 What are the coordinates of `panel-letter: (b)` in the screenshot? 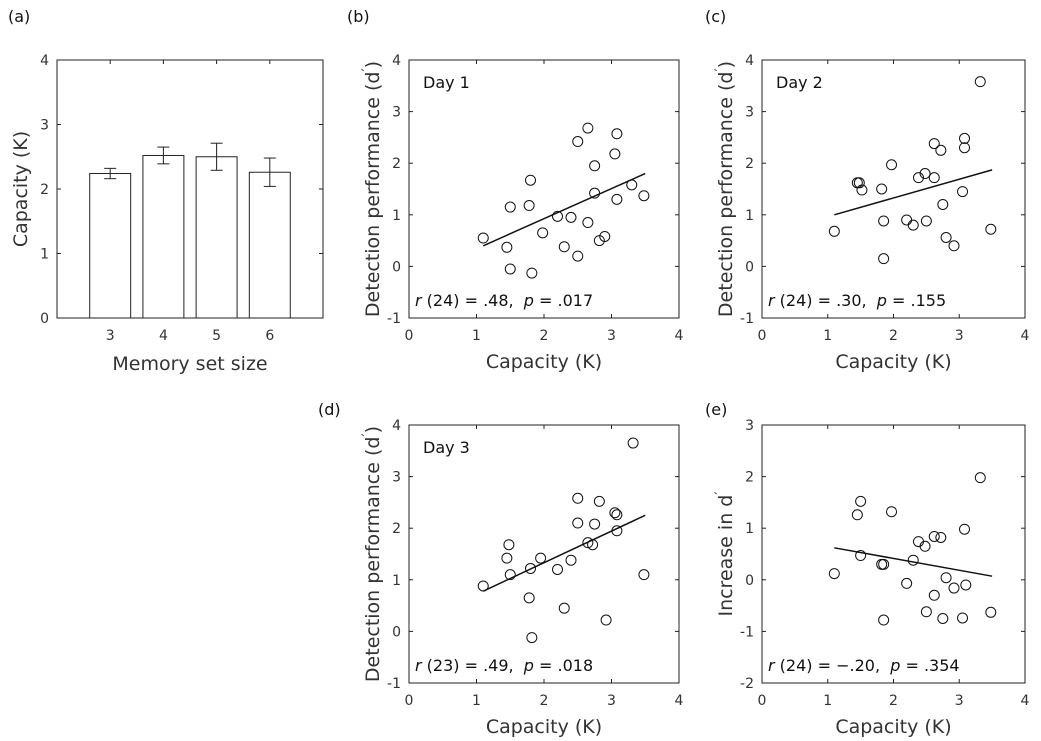 It's located at (358, 16).